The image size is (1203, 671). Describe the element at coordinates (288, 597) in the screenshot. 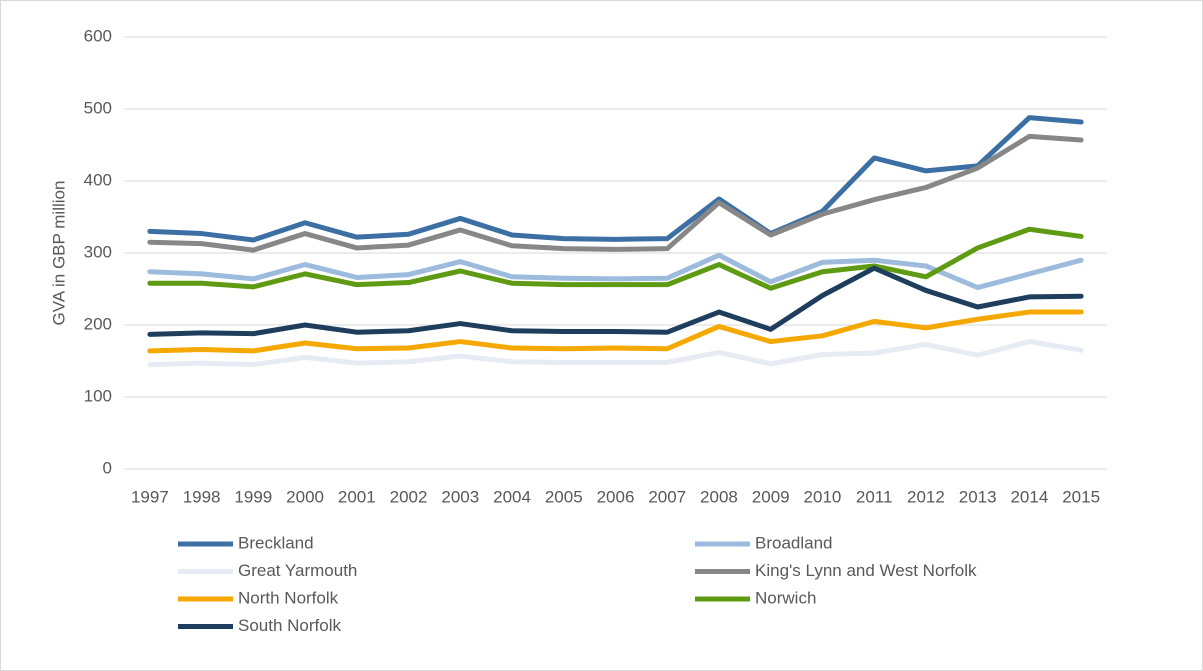

I see `legend-label: North Norfolk` at that location.